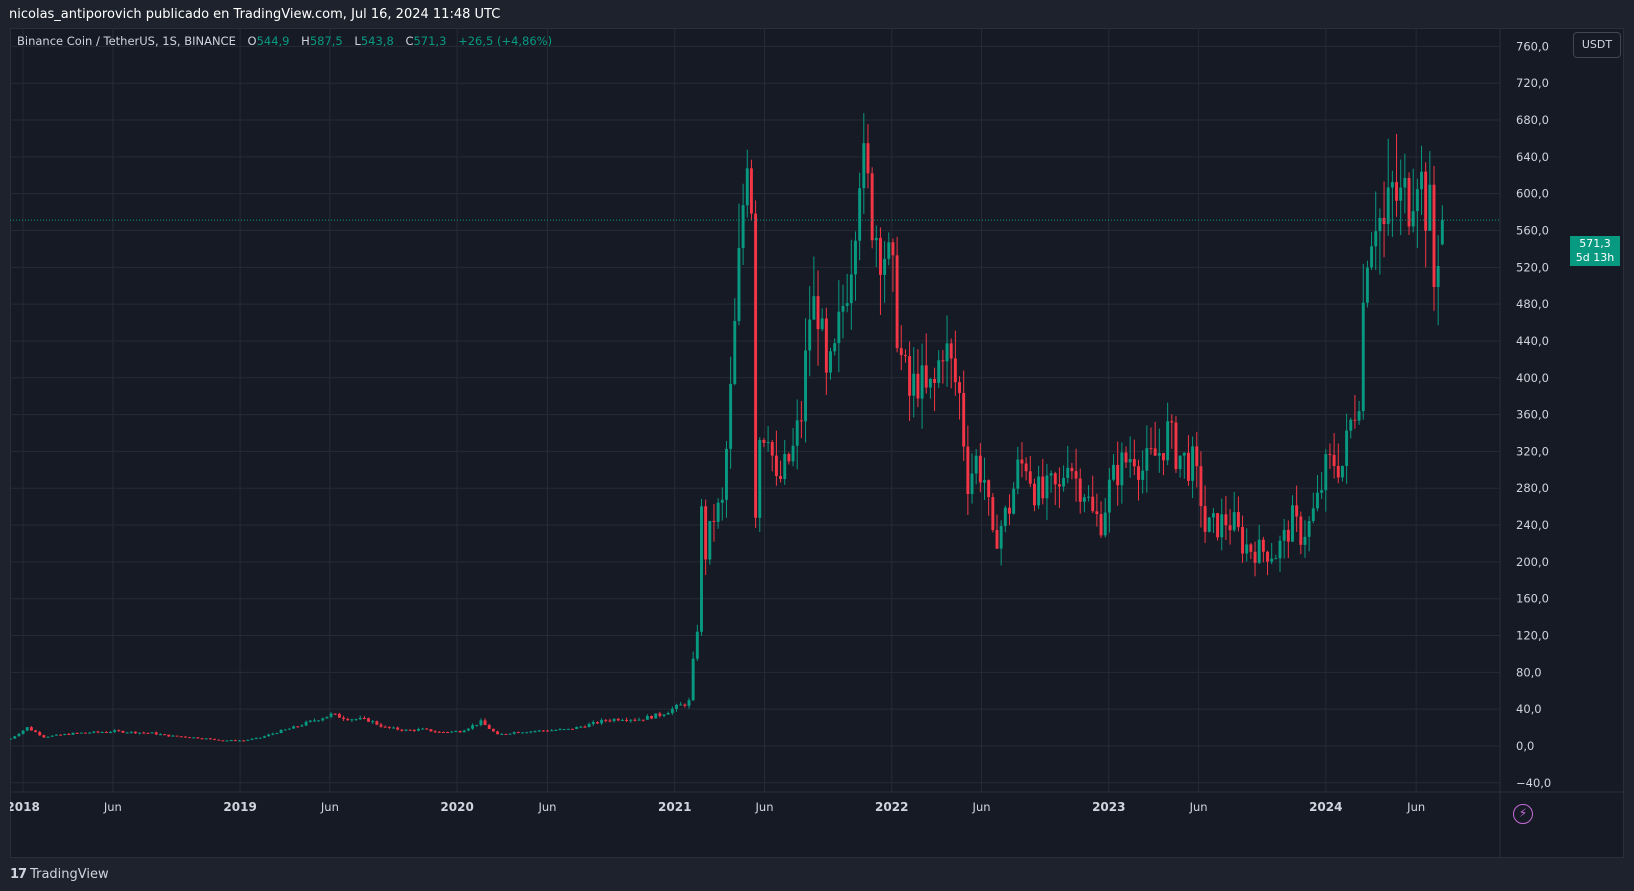 This screenshot has height=891, width=1634. What do you see at coordinates (1523, 814) in the screenshot?
I see `lightning-icon: ⚡` at bounding box center [1523, 814].